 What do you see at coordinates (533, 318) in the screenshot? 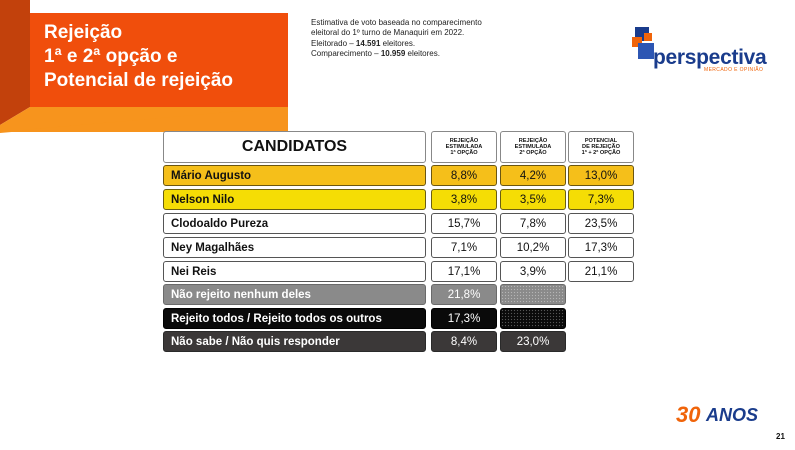
I see `row-v2-rejeito-todos-pattern` at bounding box center [533, 318].